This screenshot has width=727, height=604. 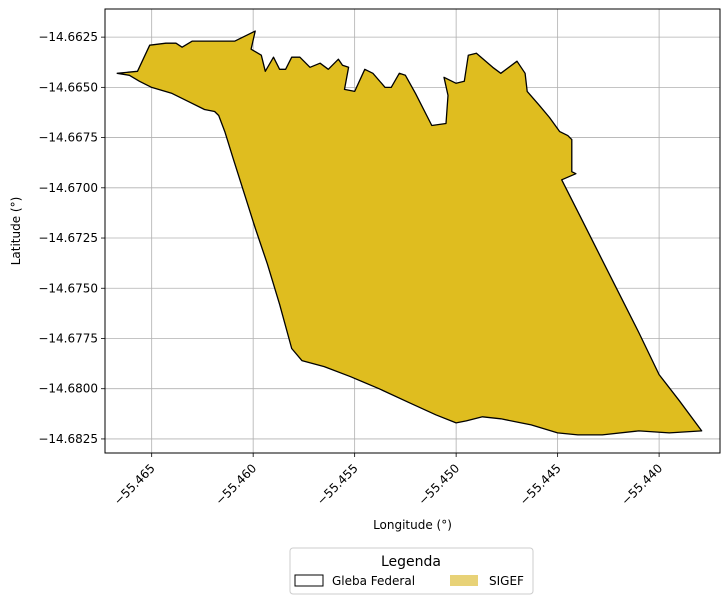 What do you see at coordinates (68, 389) in the screenshot?
I see `y-tick-label: −14.6800` at bounding box center [68, 389].